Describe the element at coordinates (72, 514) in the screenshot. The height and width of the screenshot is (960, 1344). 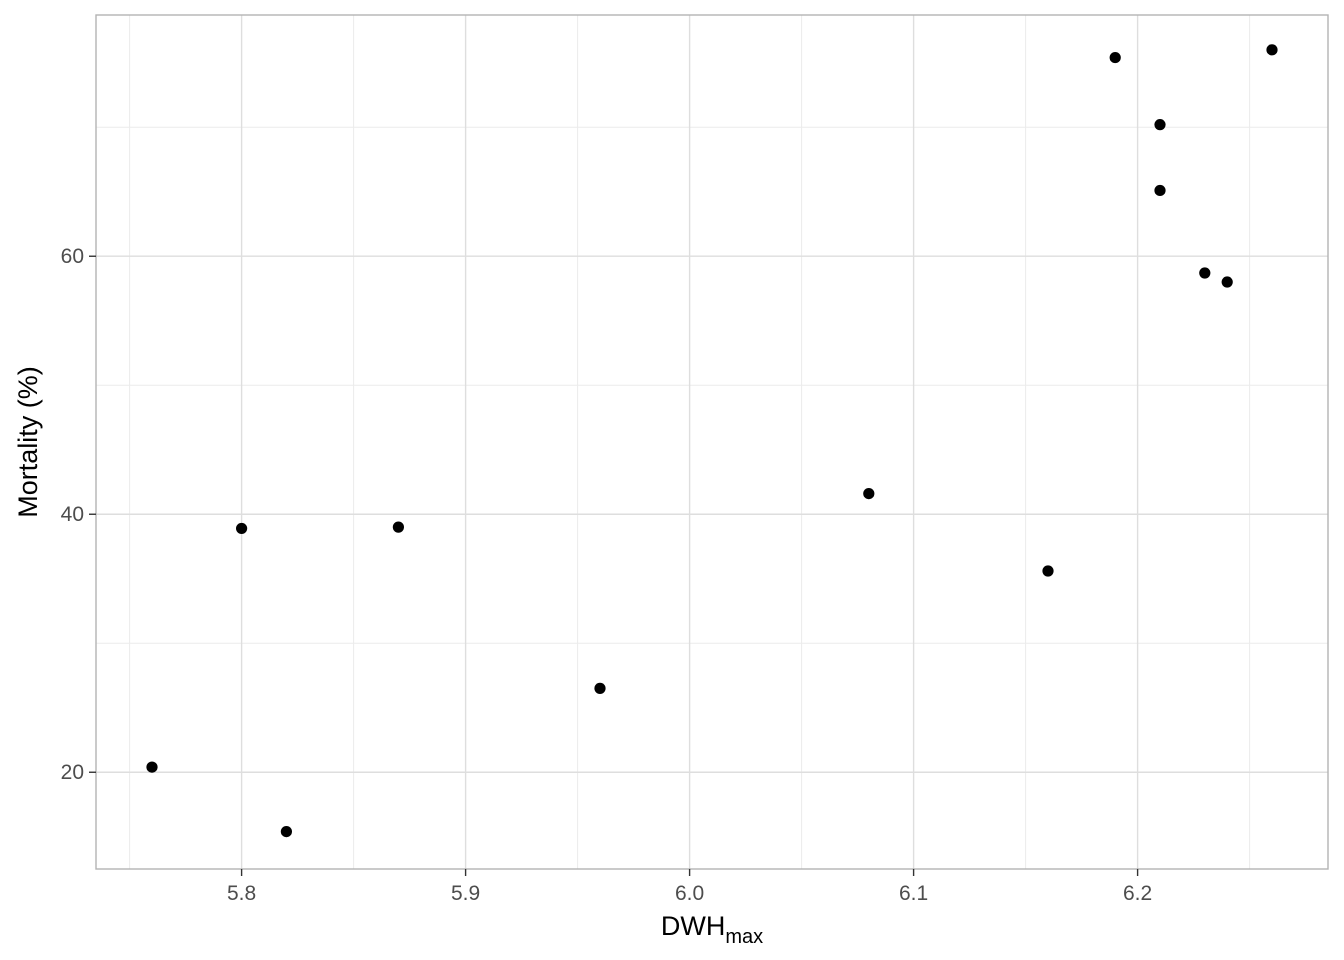
I see `y-tick-label: 40` at that location.